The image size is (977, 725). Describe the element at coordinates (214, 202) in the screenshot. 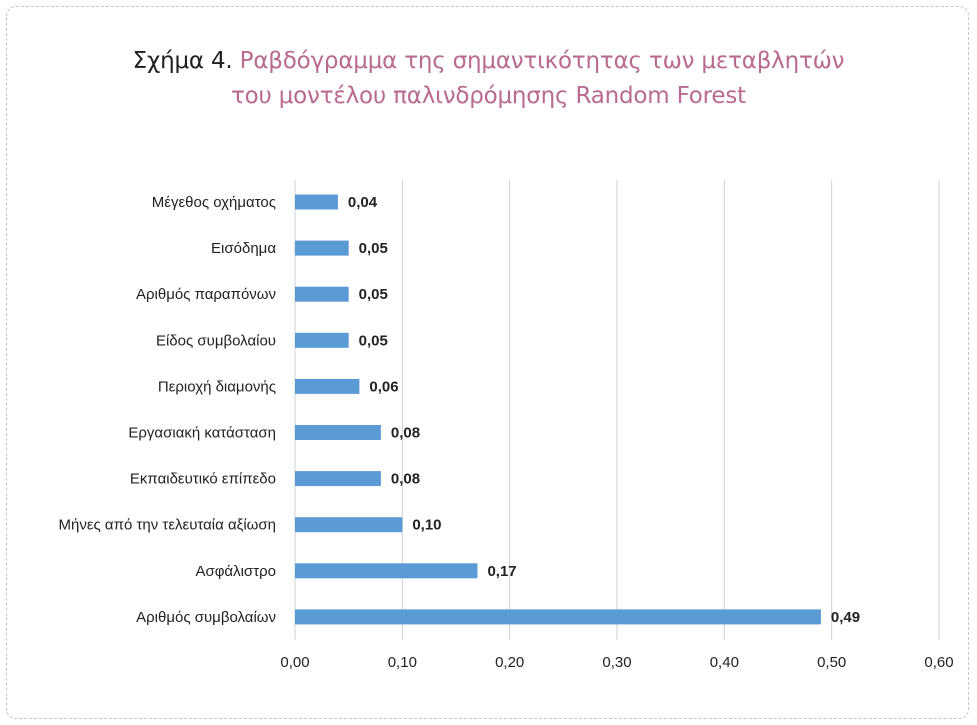

I see `category-label: Μέγεθος οχήματος` at that location.